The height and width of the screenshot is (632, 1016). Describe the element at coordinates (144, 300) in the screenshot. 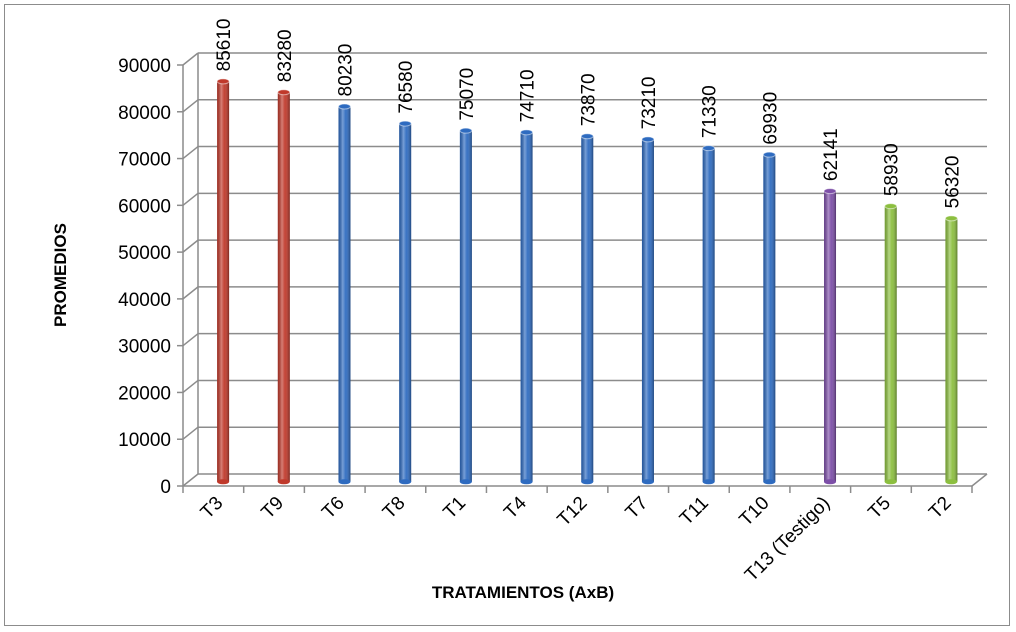

I see `y-tick-label: 40000` at that location.